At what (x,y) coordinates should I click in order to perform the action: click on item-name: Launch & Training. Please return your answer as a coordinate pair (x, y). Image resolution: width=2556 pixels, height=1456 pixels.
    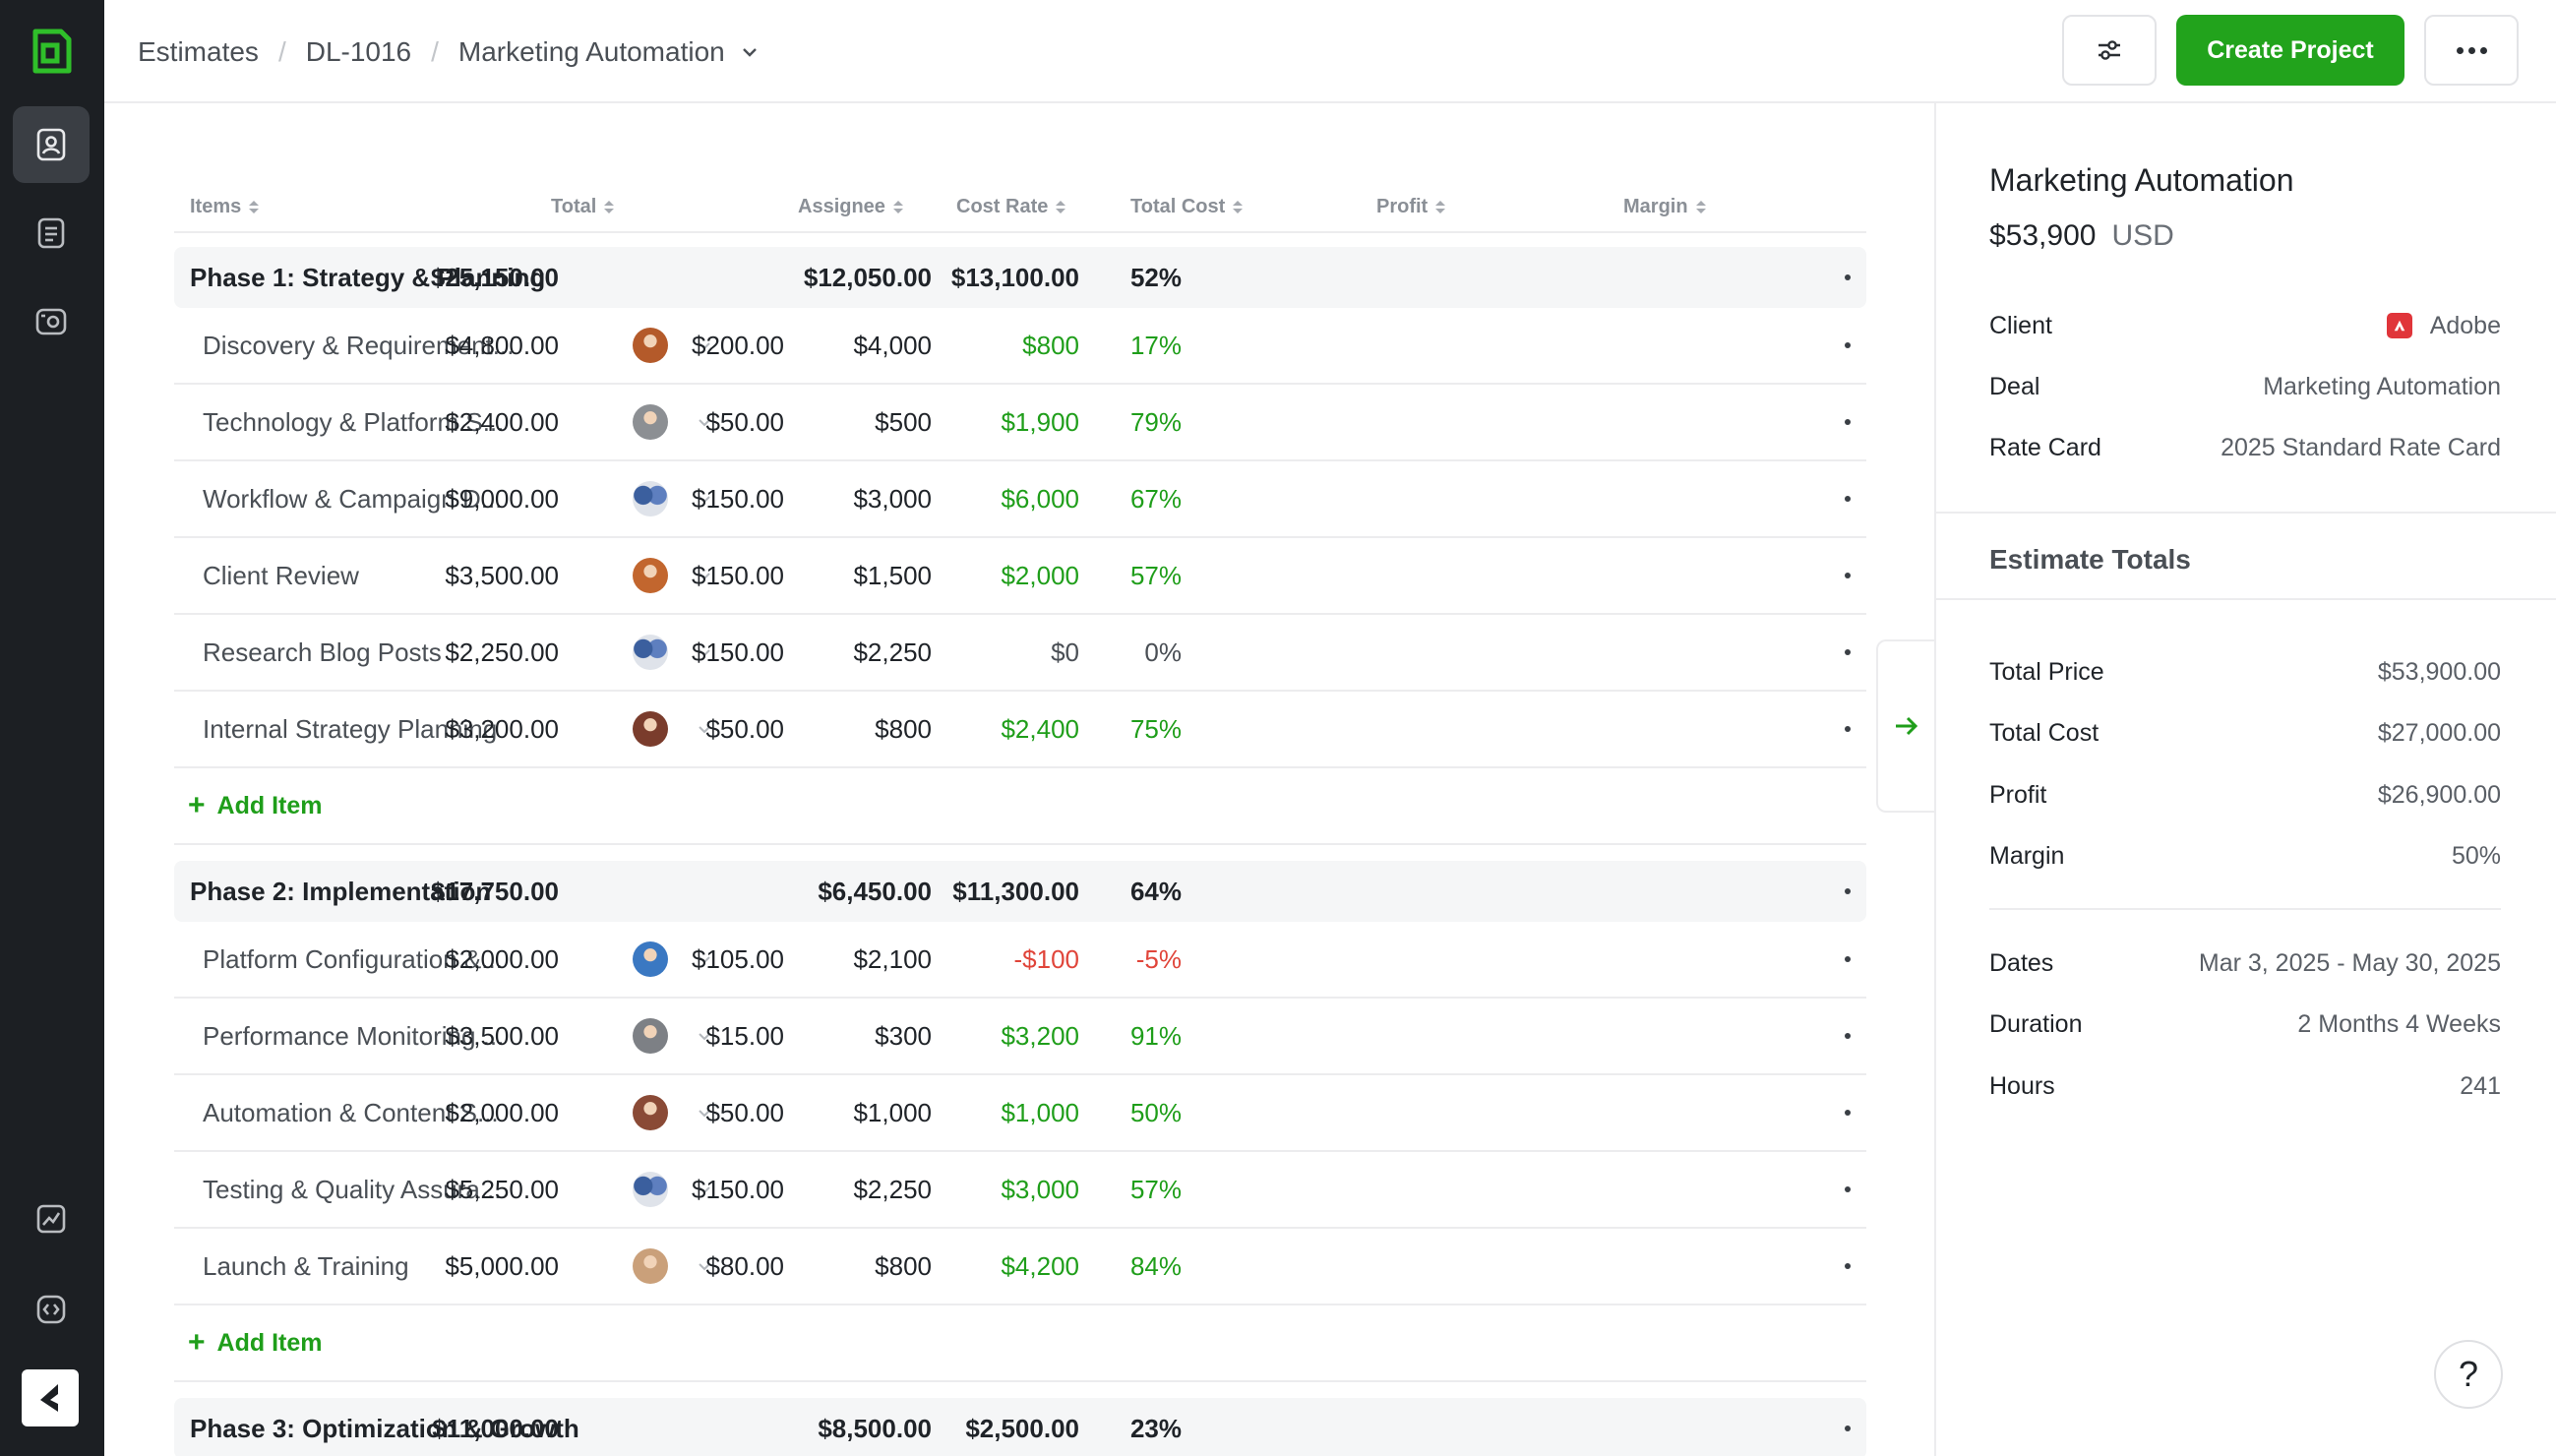
    Looking at the image, I should click on (306, 1265).